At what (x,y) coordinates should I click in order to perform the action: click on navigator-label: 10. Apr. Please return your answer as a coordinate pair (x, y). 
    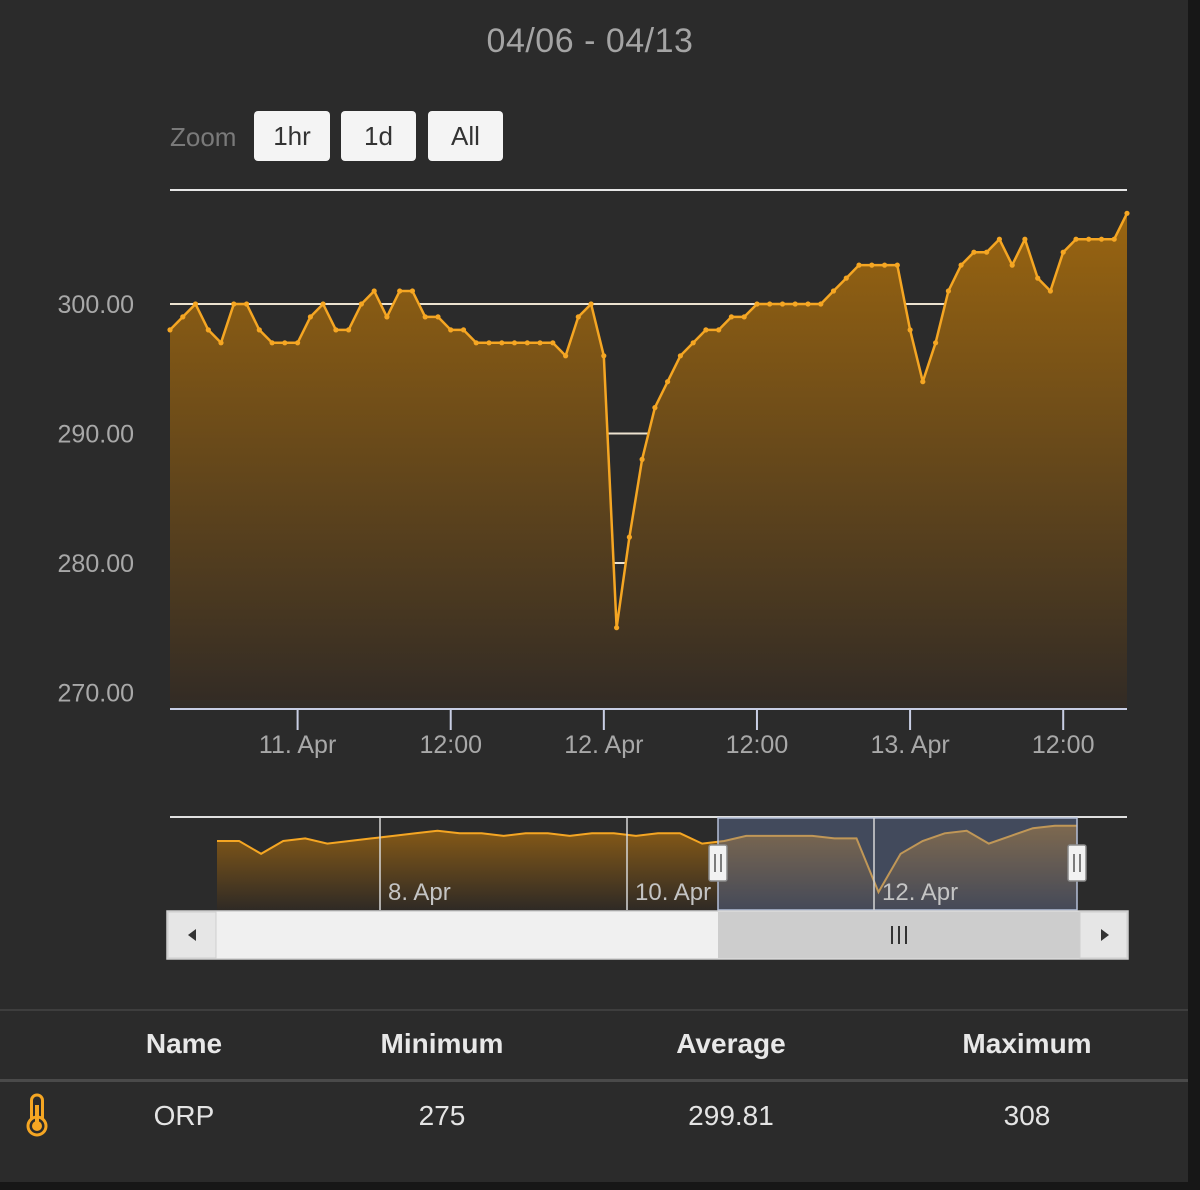
    Looking at the image, I should click on (673, 892).